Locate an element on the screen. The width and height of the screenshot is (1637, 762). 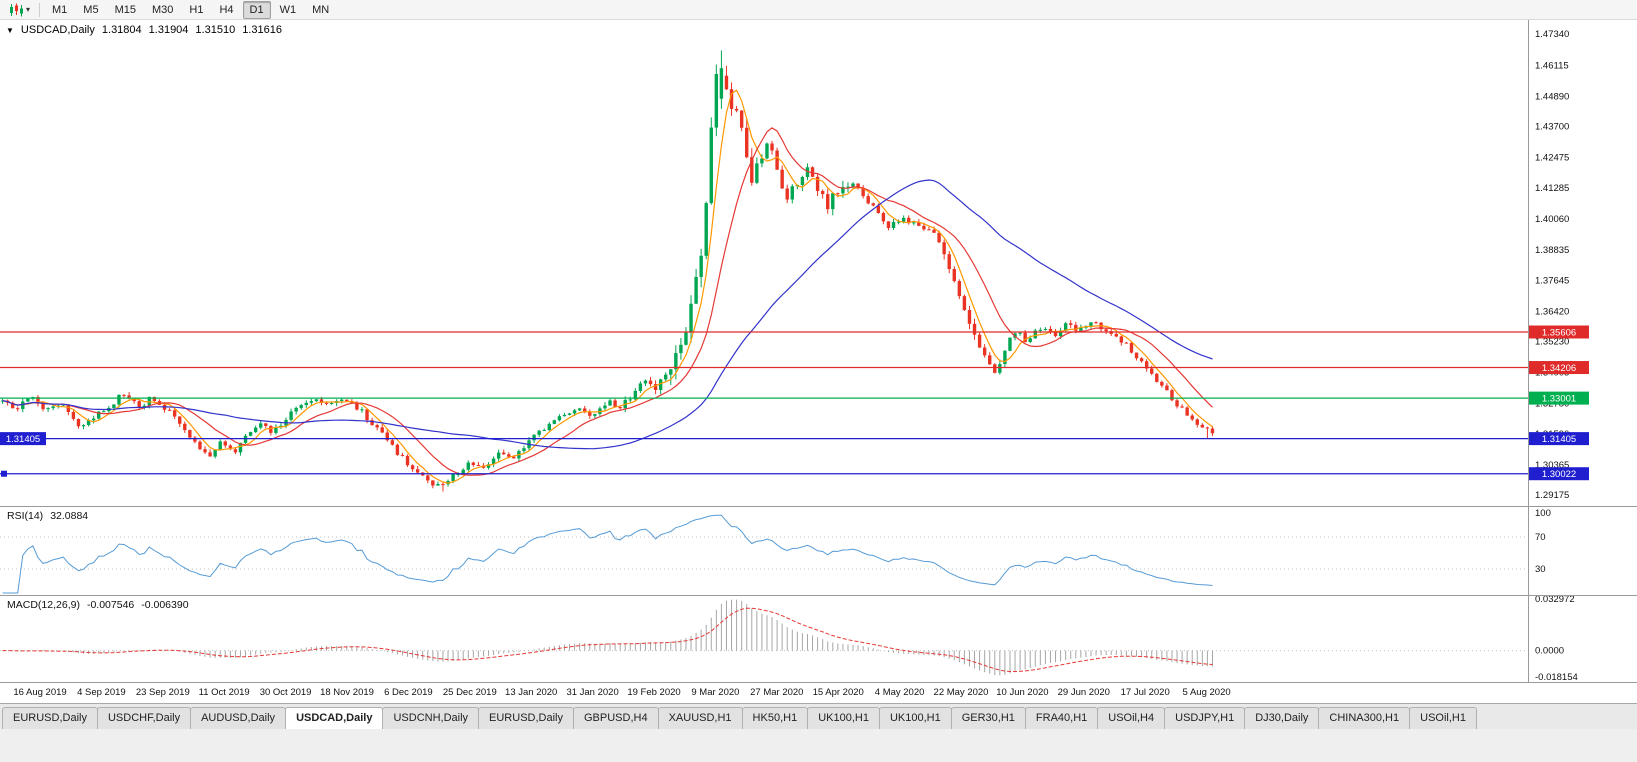
date-axis-label: 22 May 2020 is located at coordinates (961, 692).